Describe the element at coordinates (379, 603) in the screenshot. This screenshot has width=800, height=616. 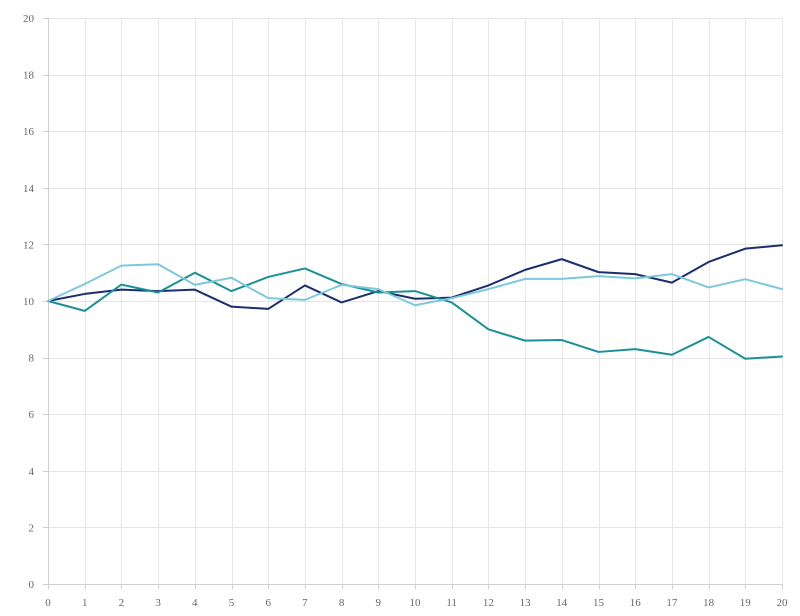
I see `x-tick-label-9: 9` at that location.